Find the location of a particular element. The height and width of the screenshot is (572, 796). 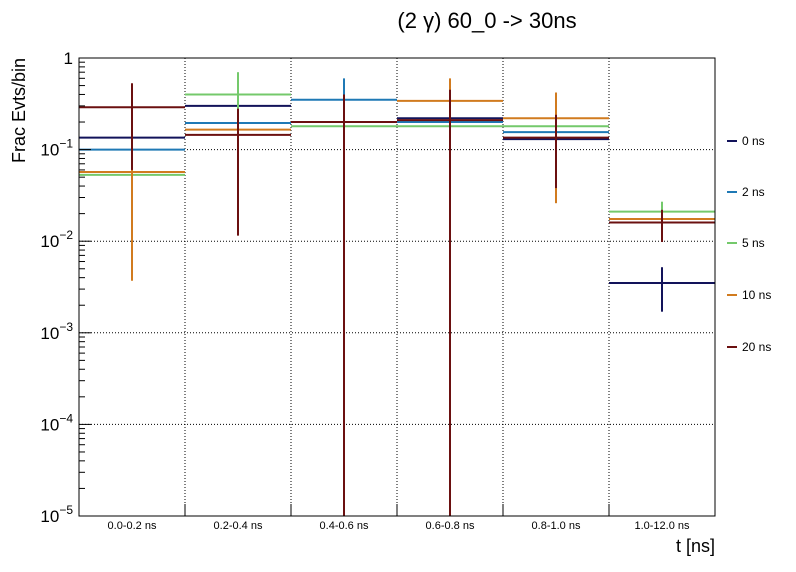

y-axis-label: Frac Evts/bin is located at coordinates (19, 110).